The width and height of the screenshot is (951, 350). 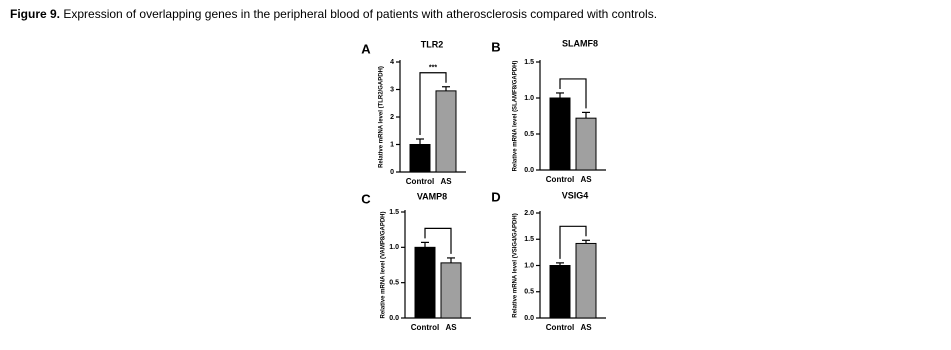 What do you see at coordinates (516, 265) in the screenshot?
I see `y-axis-label: Relative mRNA level (VSIG4/GAPDH)` at bounding box center [516, 265].